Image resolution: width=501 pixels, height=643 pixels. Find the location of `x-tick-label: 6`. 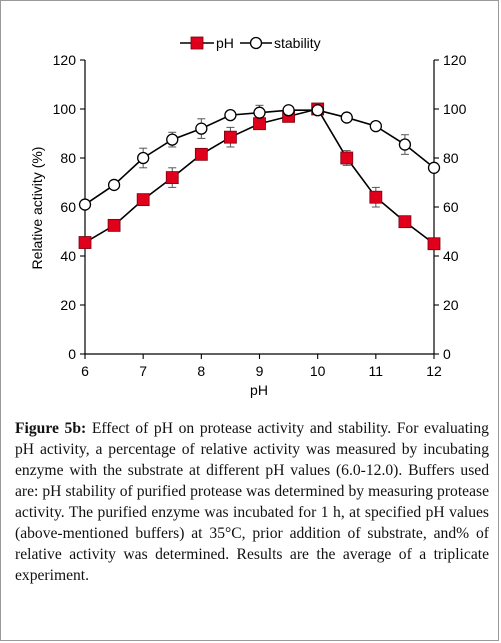

x-tick-label: 6 is located at coordinates (85, 371).